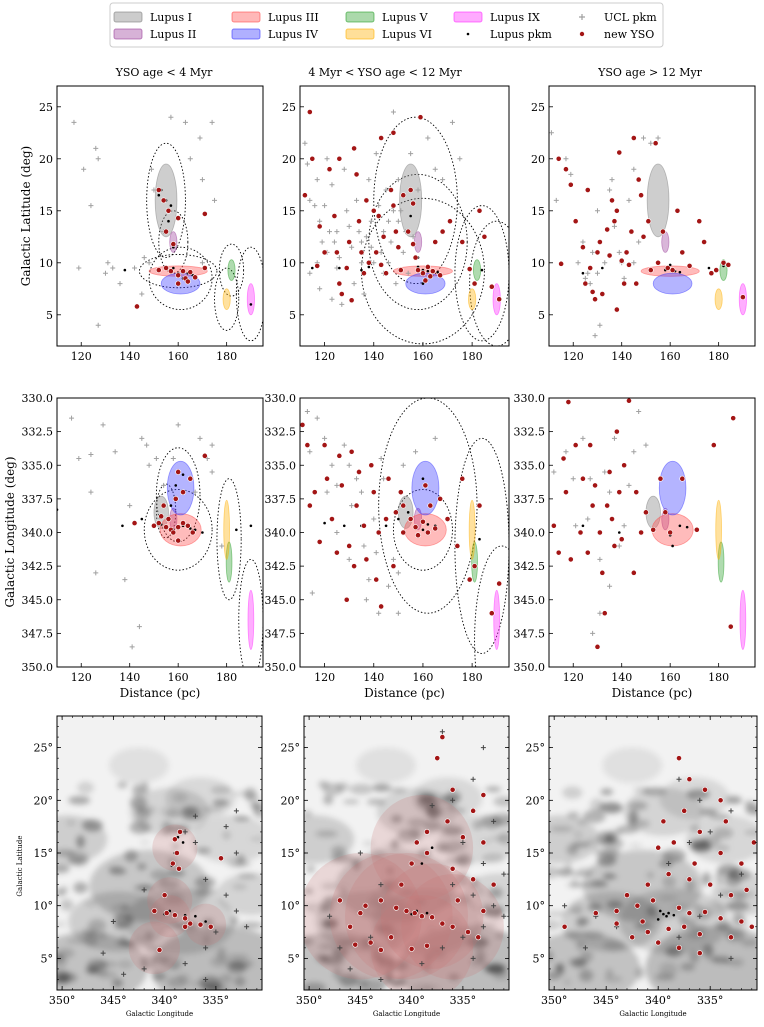 This screenshot has height=1027, width=764. Describe the element at coordinates (496, 17) in the screenshot. I see `legend-item: Lupus IX` at that location.